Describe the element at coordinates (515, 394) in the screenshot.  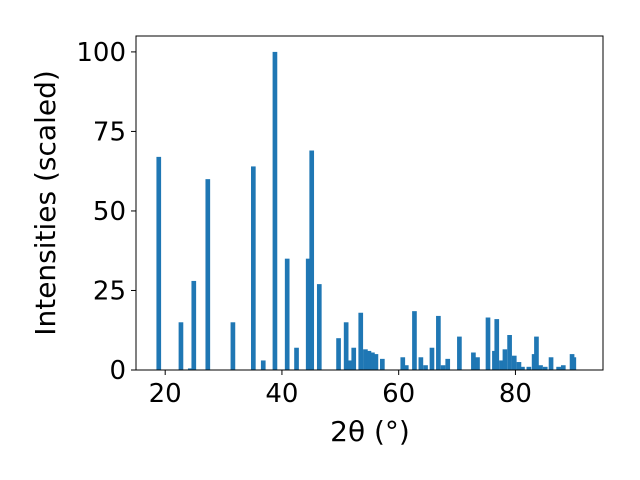
I see `x-tick-label: 80` at that location.